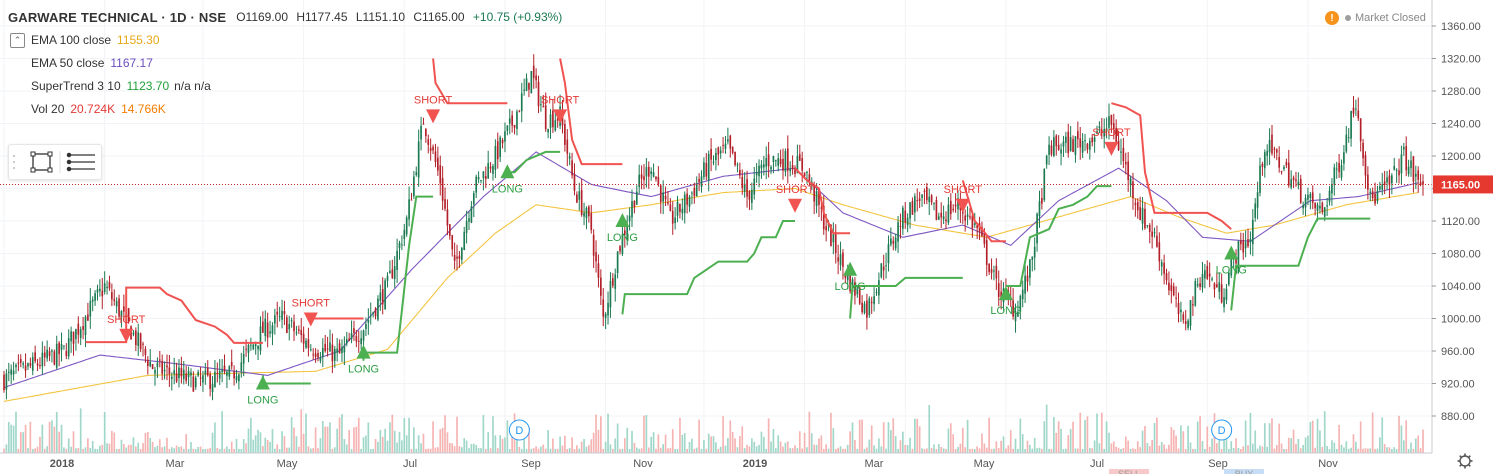 This screenshot has width=1494, height=474. Describe the element at coordinates (984, 464) in the screenshot. I see `time-tick-label: May` at that location.